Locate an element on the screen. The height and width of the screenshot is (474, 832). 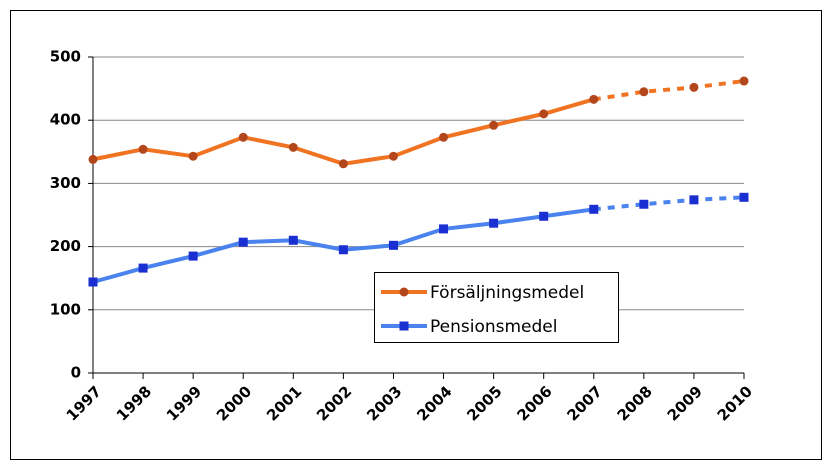
legend: Försäljningsmedel Pensionsmedel is located at coordinates (496, 307).